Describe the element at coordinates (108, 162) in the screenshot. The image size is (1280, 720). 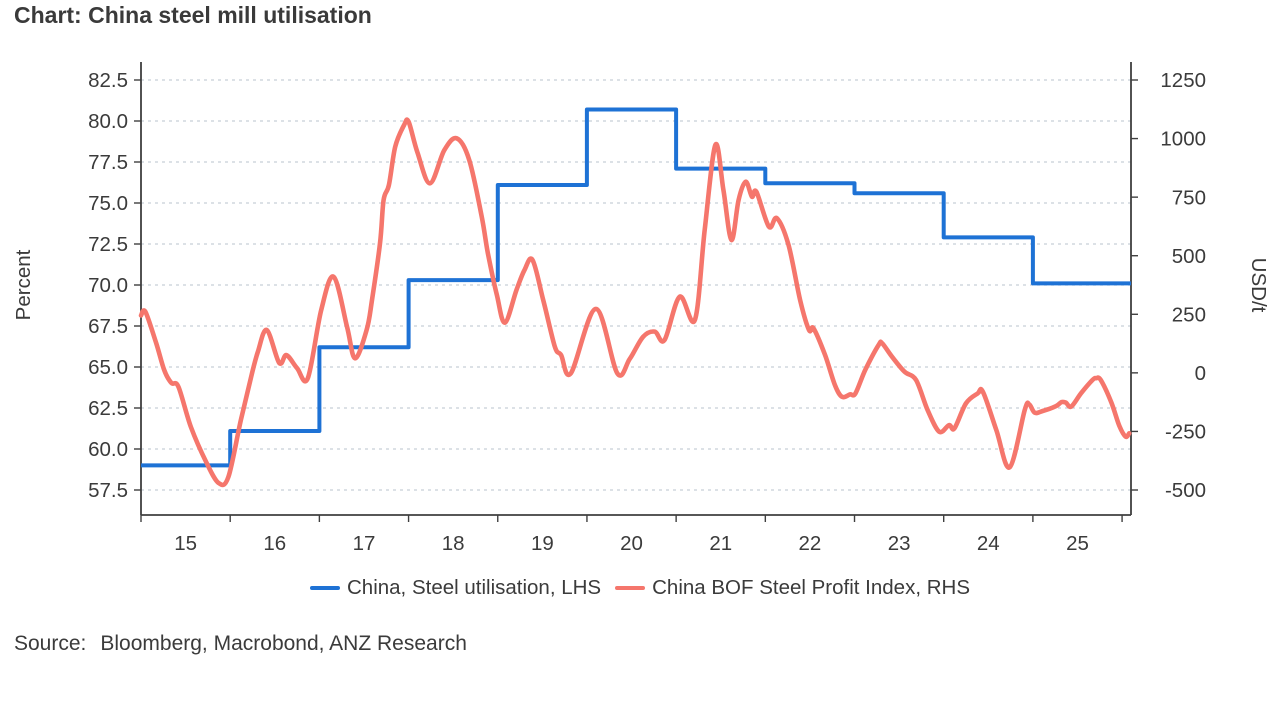
I see `left-axis-tick-label: 77.5` at that location.